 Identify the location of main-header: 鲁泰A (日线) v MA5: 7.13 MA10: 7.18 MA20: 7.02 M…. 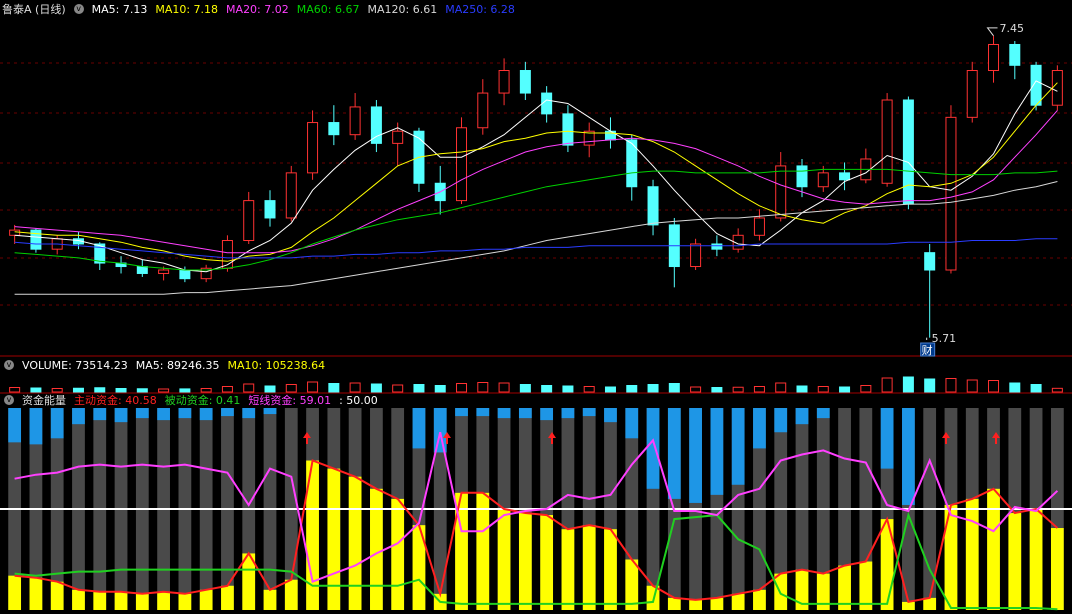
(257, 9).